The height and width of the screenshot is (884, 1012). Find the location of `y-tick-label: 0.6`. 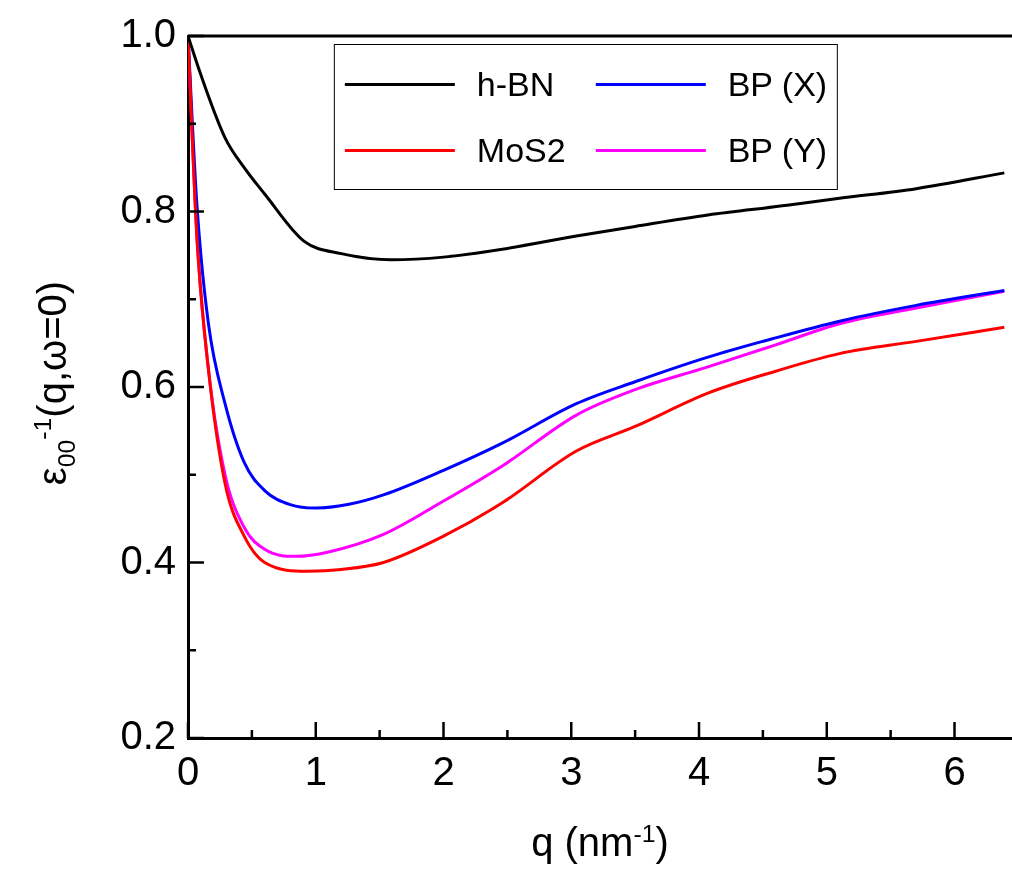

y-tick-label: 0.6 is located at coordinates (148, 384).